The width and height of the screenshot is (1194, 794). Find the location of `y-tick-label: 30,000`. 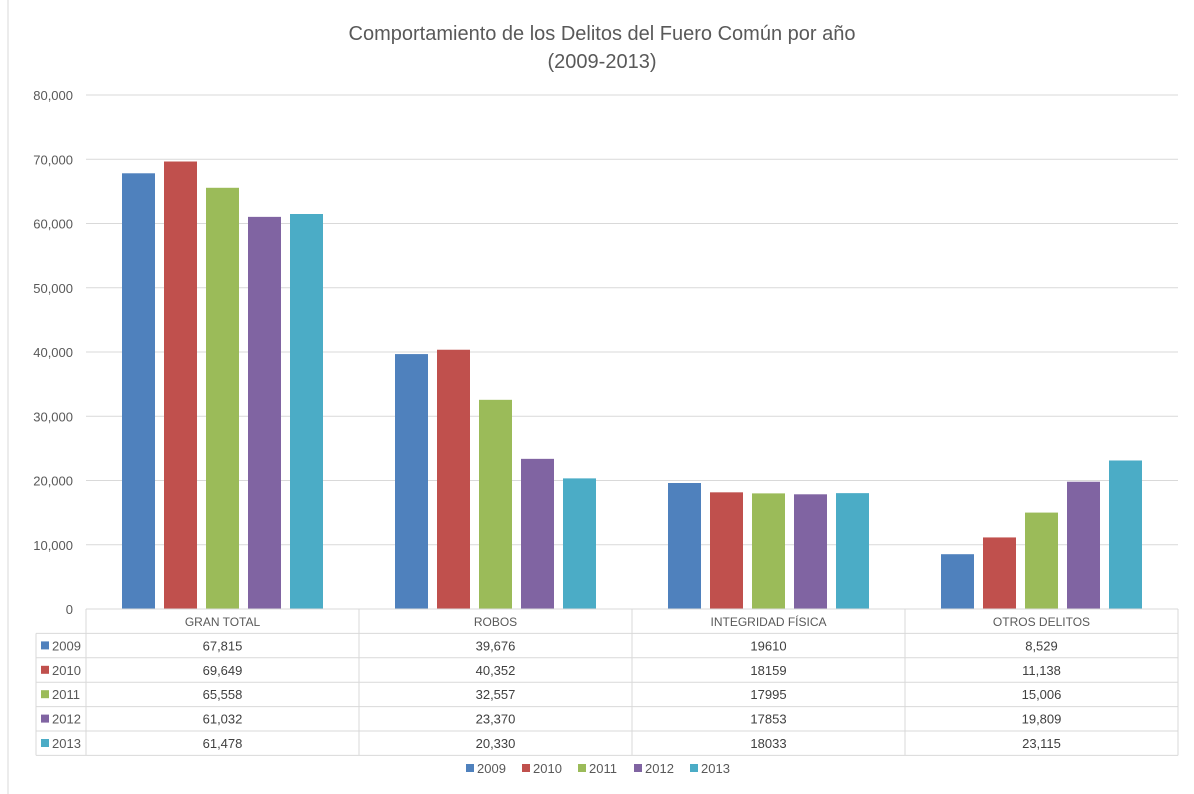

y-tick-label: 30,000 is located at coordinates (53, 416).